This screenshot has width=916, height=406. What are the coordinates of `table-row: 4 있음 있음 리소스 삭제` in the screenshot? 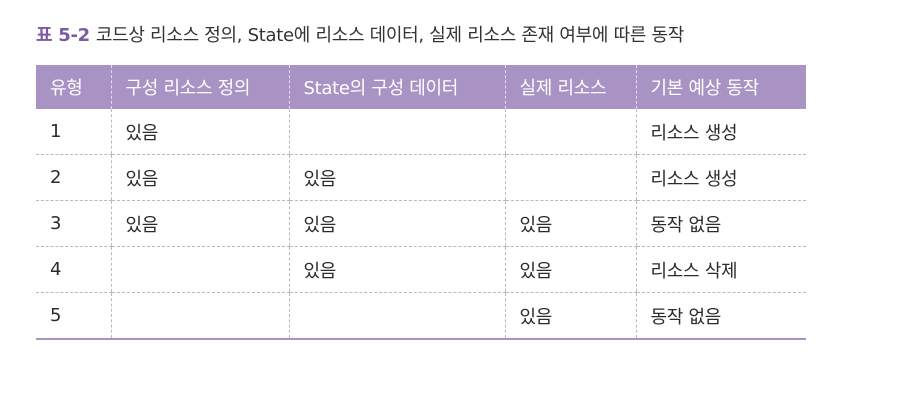 It's located at (421, 269).